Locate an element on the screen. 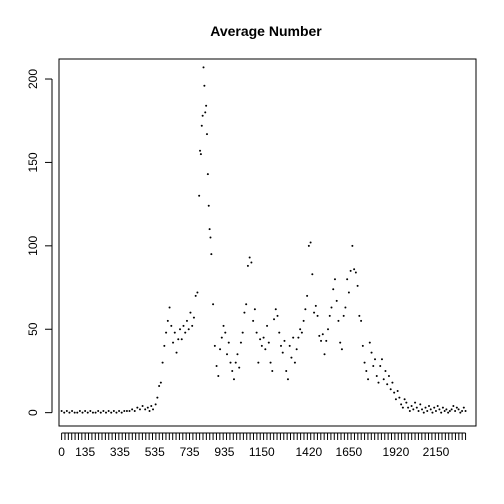 The width and height of the screenshot is (504, 504). chart-title: Average Number is located at coordinates (266, 31).